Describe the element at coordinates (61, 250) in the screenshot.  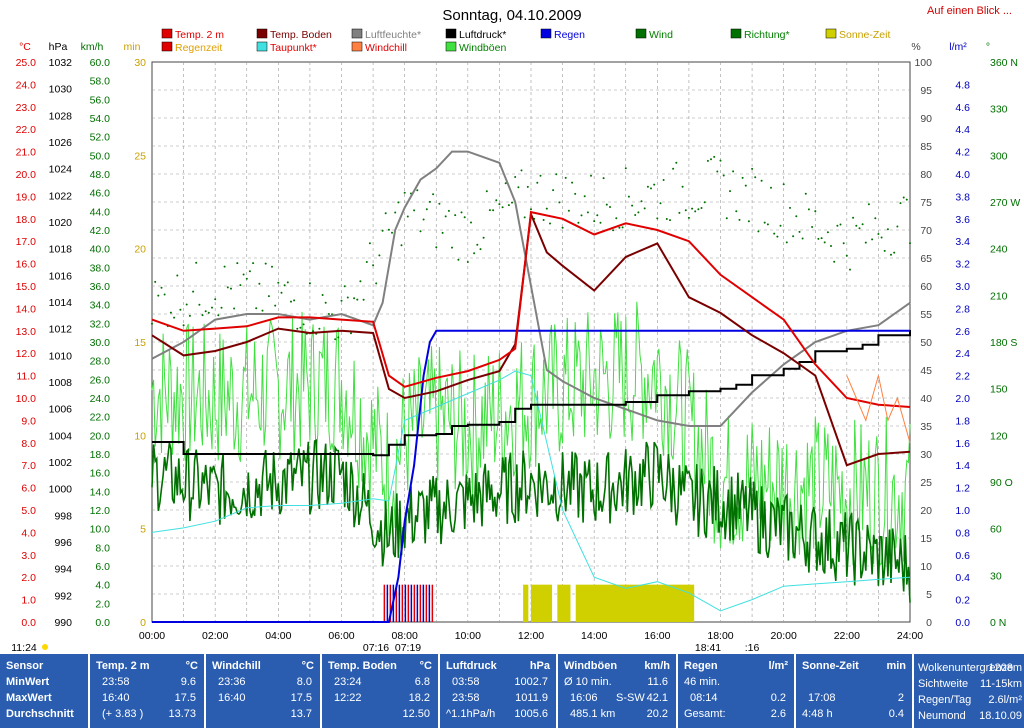
I see `hpa-axis-tick: 1018` at that location.